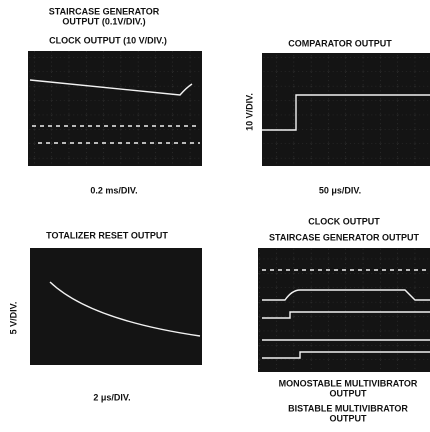  What do you see at coordinates (111, 397) in the screenshot?
I see `caption: 2 μs/DIV.` at bounding box center [111, 397].